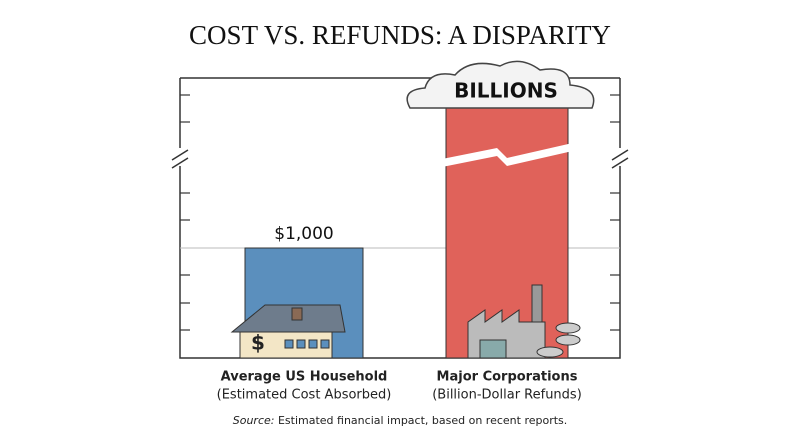  I want to click on chart-title: COST VS. REFUNDS: A DISPARITY, so click(400, 35).